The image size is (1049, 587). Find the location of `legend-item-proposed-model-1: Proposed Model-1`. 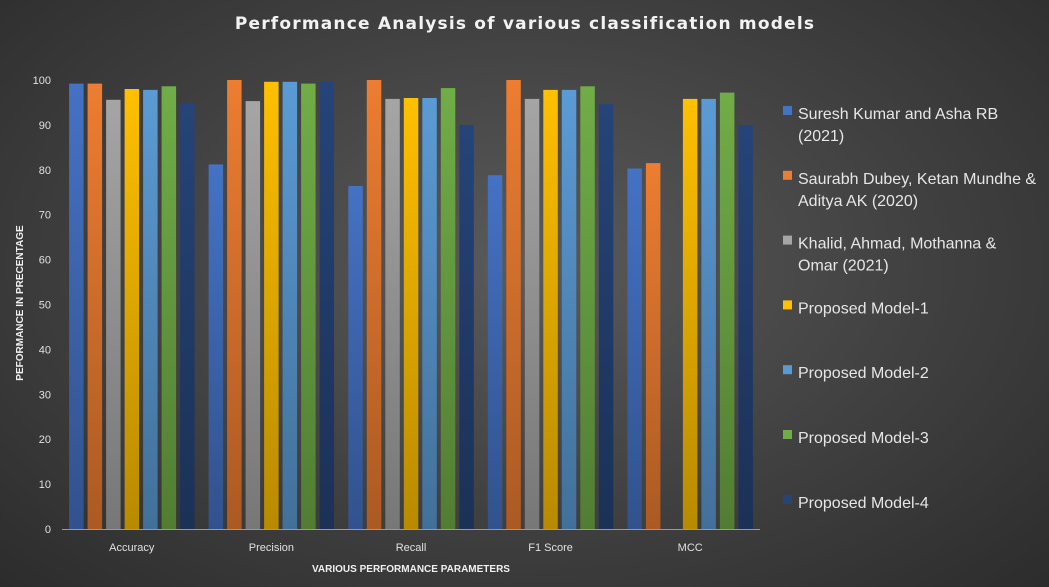

legend-item-proposed-model-1: Proposed Model-1 is located at coordinates (856, 308).